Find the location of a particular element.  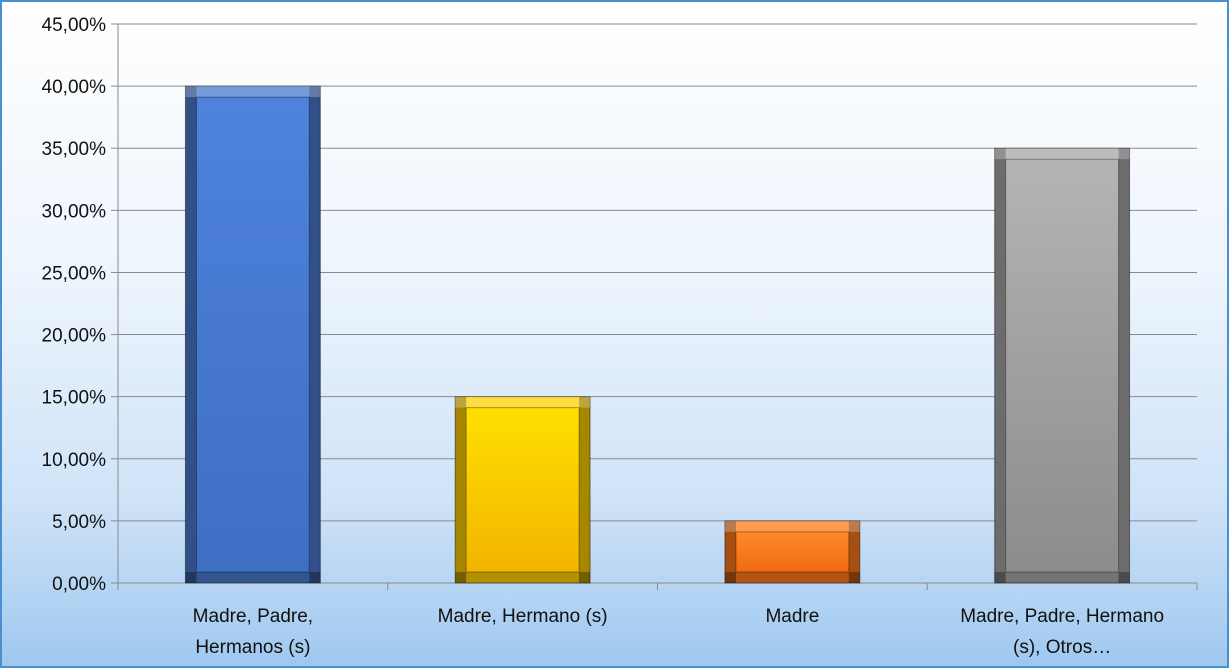

y-tick-label: 0,00% is located at coordinates (79, 584).